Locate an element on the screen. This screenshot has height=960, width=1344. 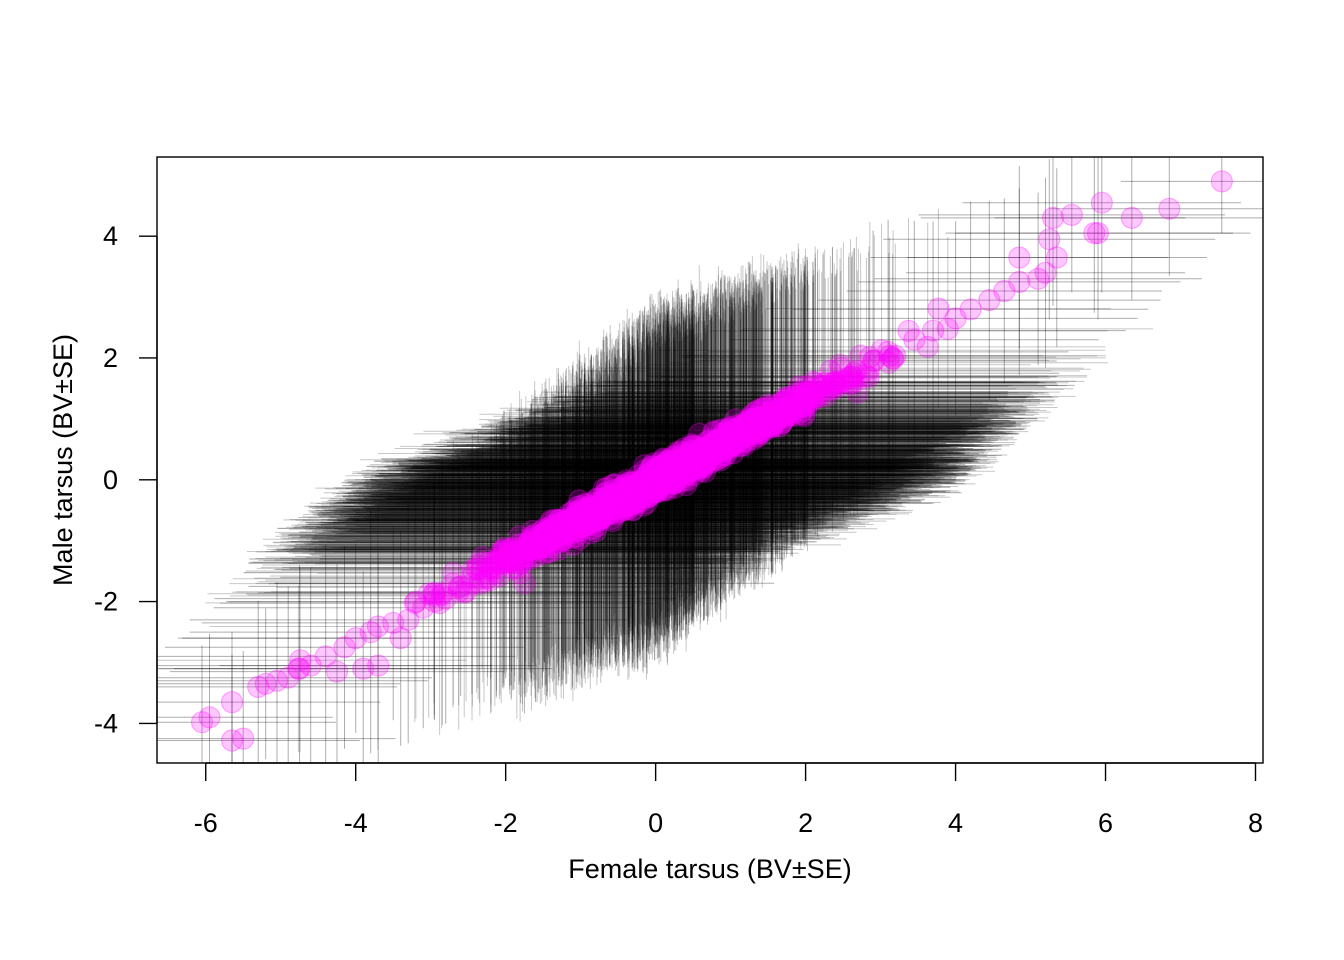
x-tick-label: 4 is located at coordinates (955, 823).